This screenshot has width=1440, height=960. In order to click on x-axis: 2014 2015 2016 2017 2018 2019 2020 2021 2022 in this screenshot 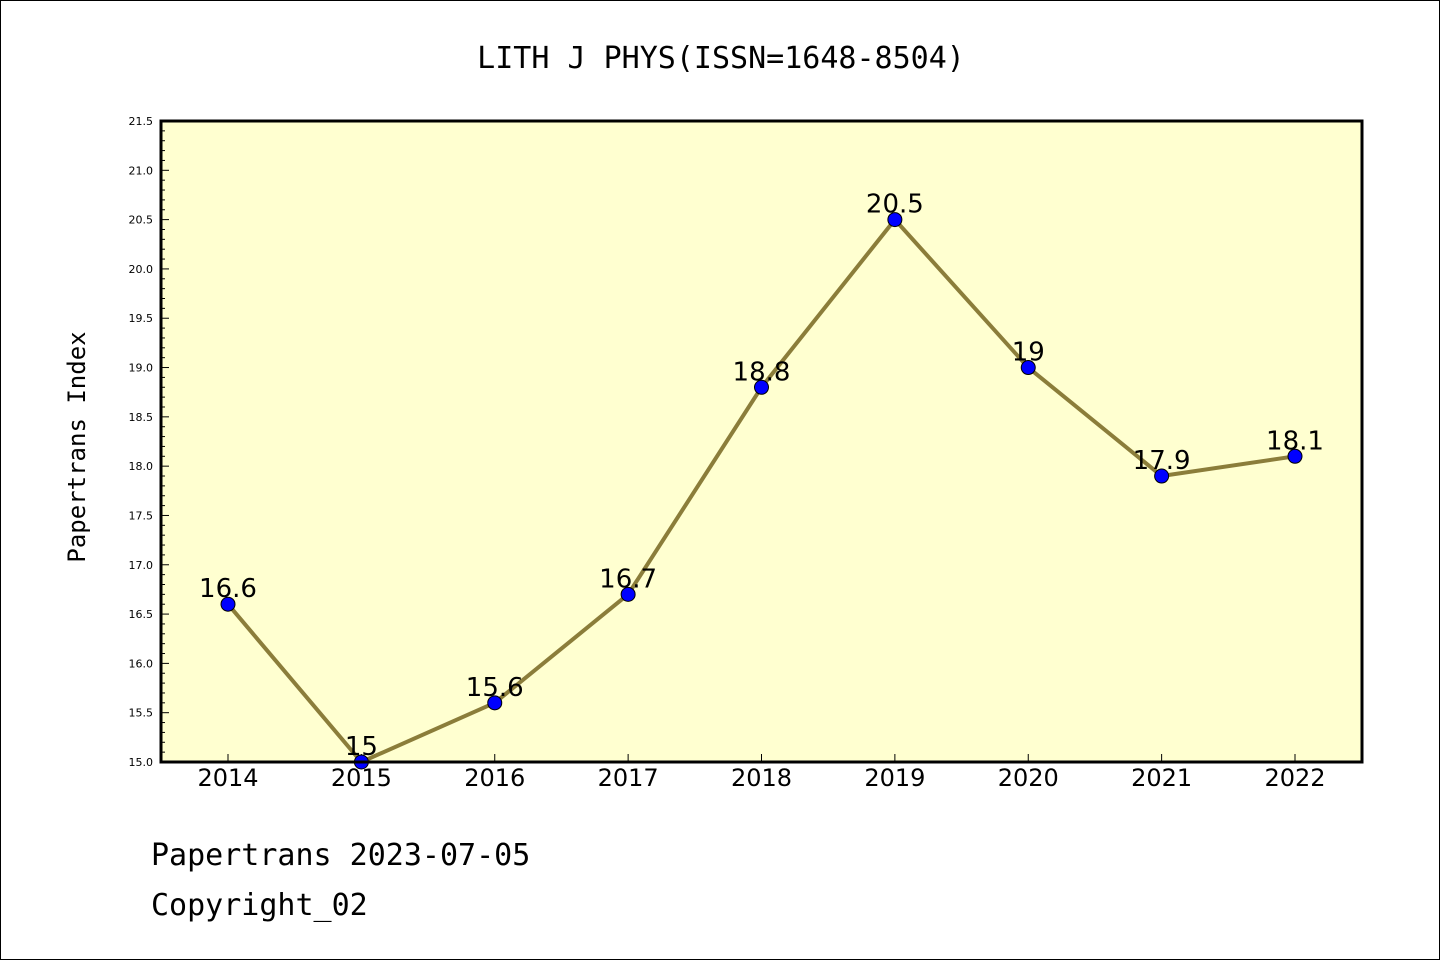, I will do `click(761, 773)`.